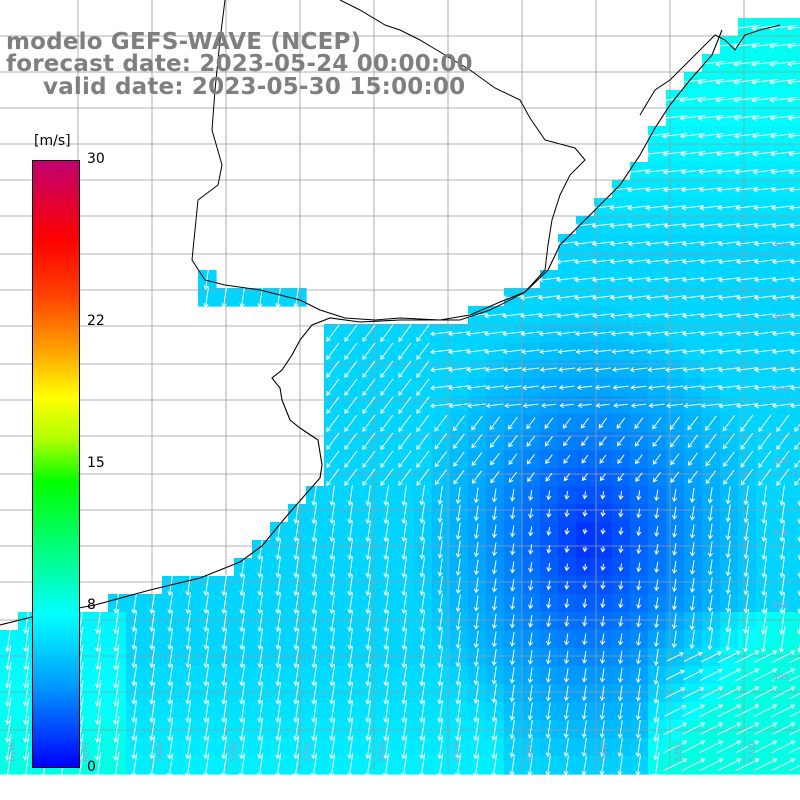  Describe the element at coordinates (753, 752) in the screenshot. I see `longitude-label: 51W` at that location.